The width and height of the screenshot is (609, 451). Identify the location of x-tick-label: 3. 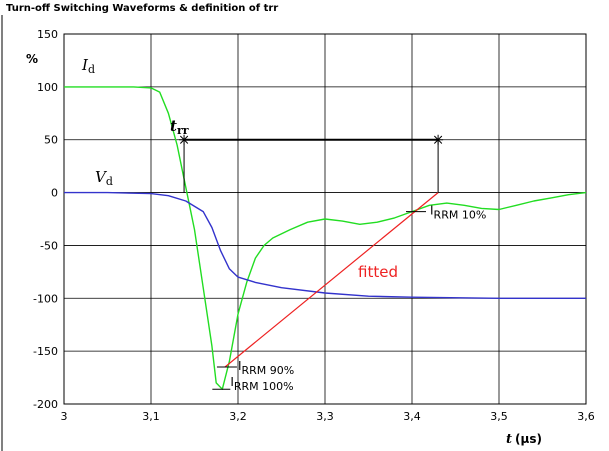
(64, 416).